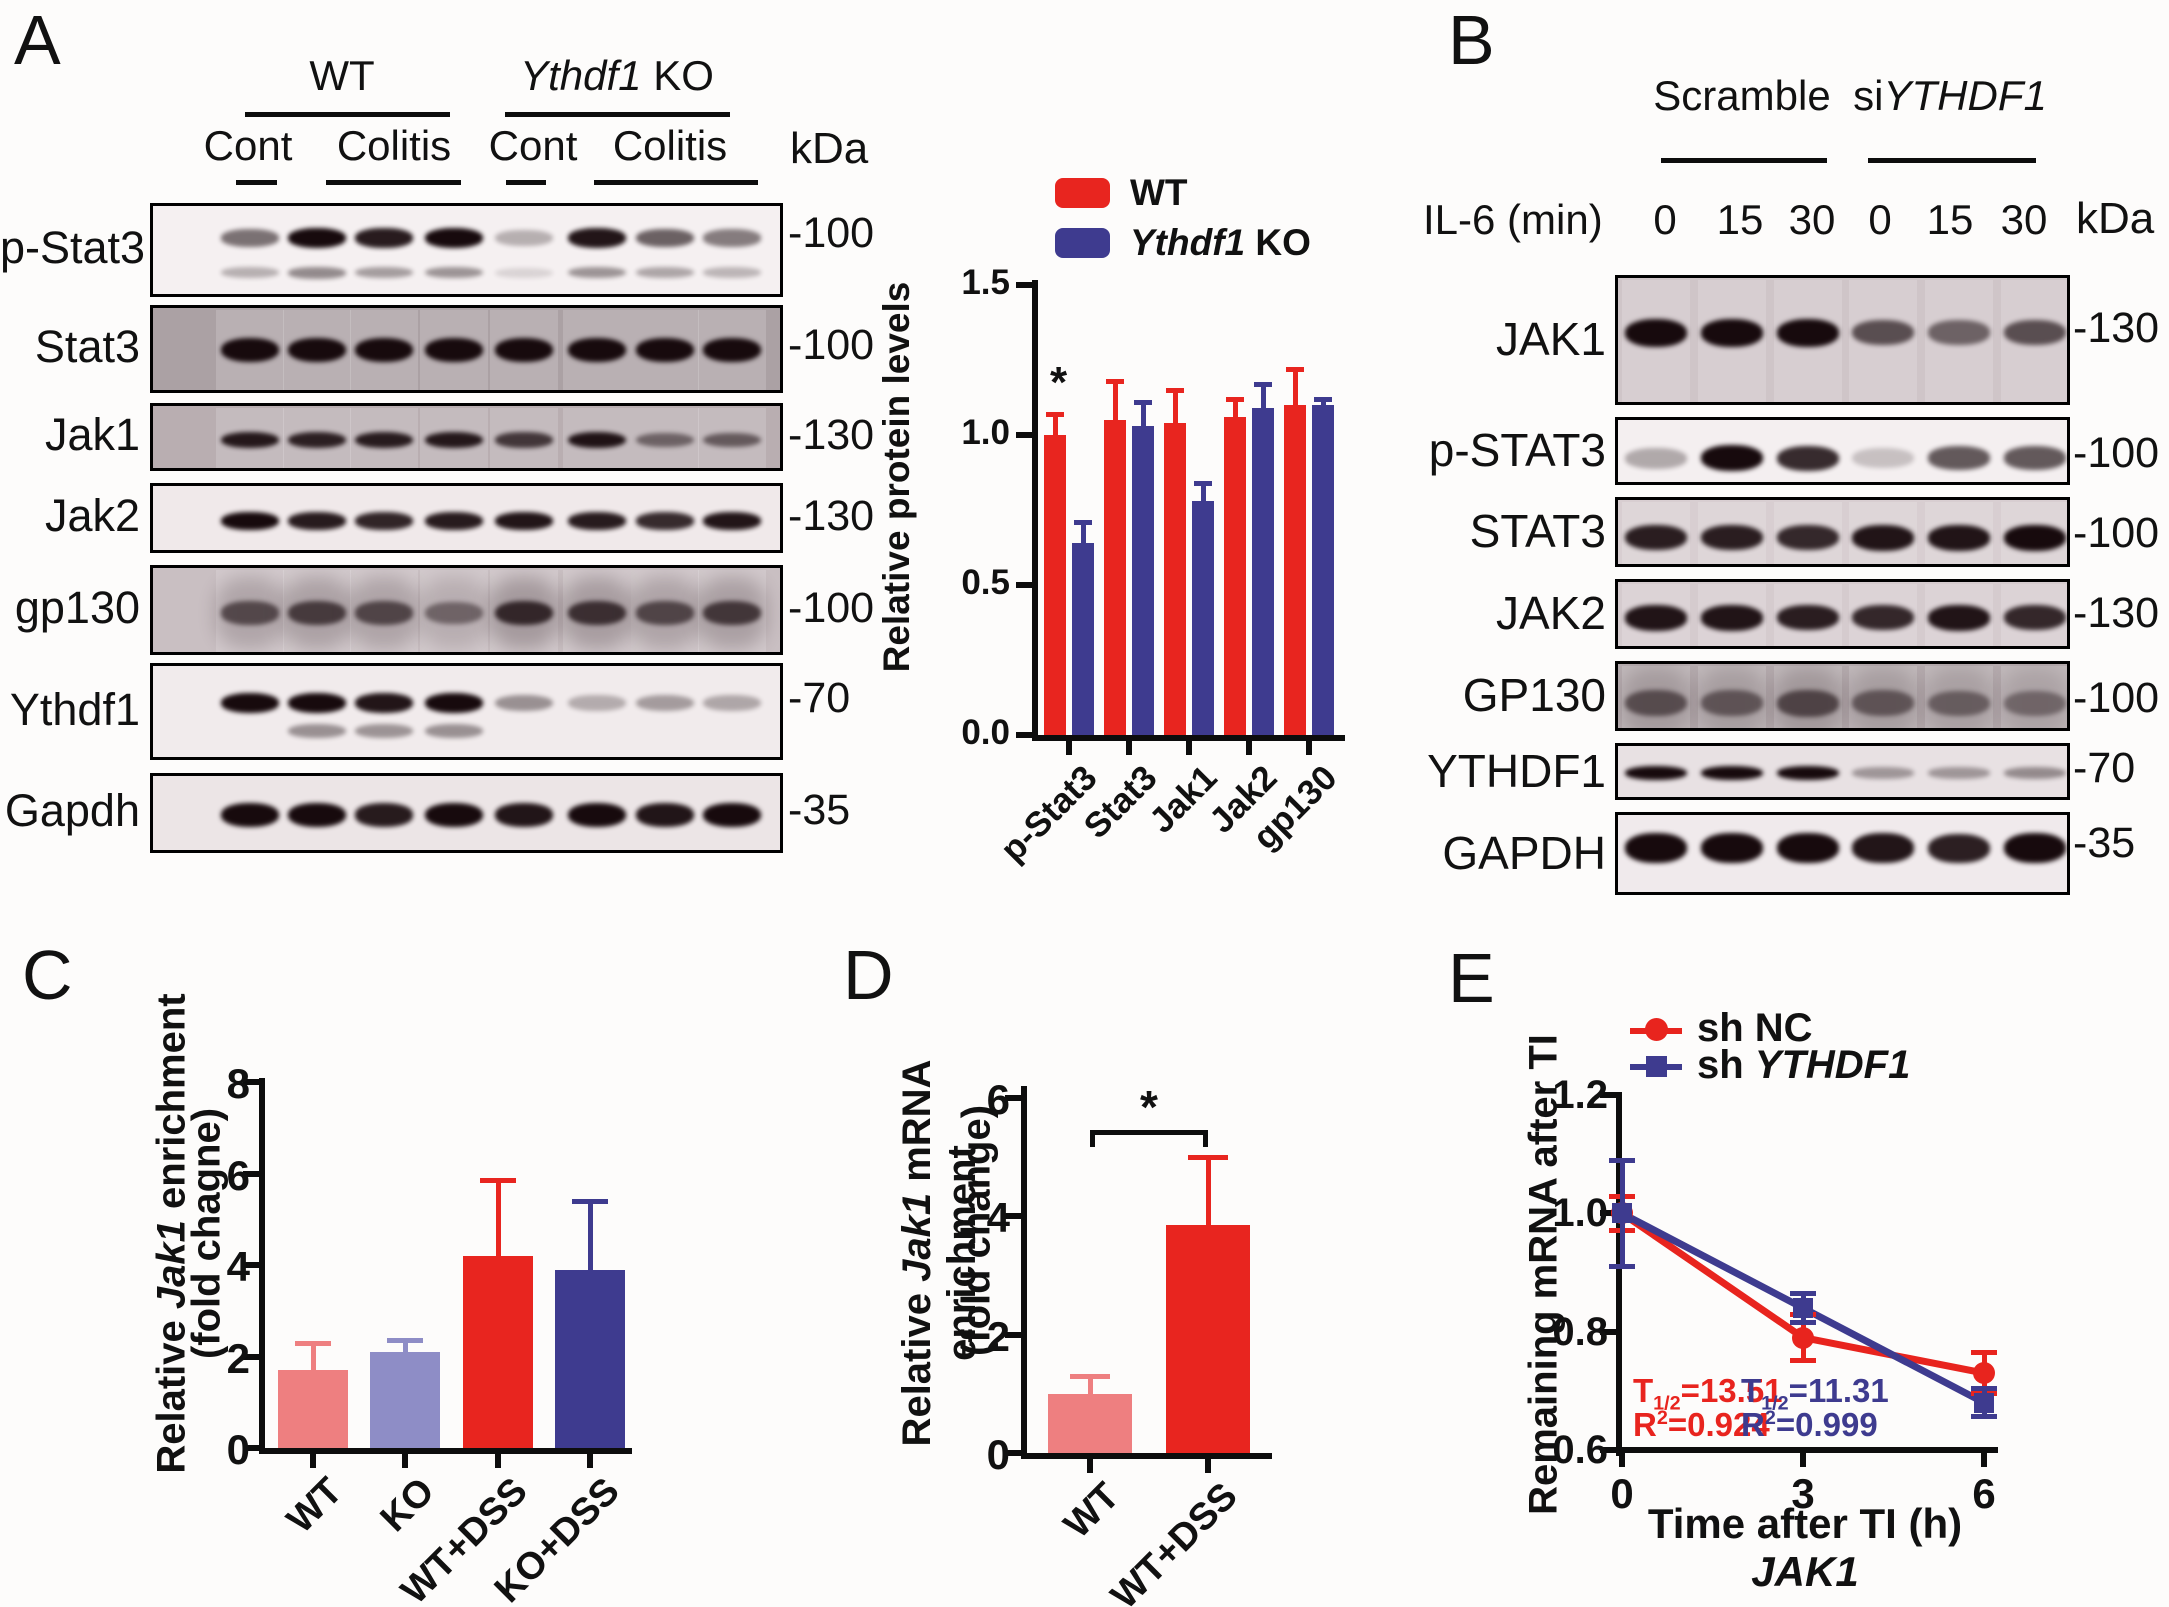 This screenshot has height=1607, width=2169. Describe the element at coordinates (342, 75) in the screenshot. I see `group-header-wt: WT` at that location.